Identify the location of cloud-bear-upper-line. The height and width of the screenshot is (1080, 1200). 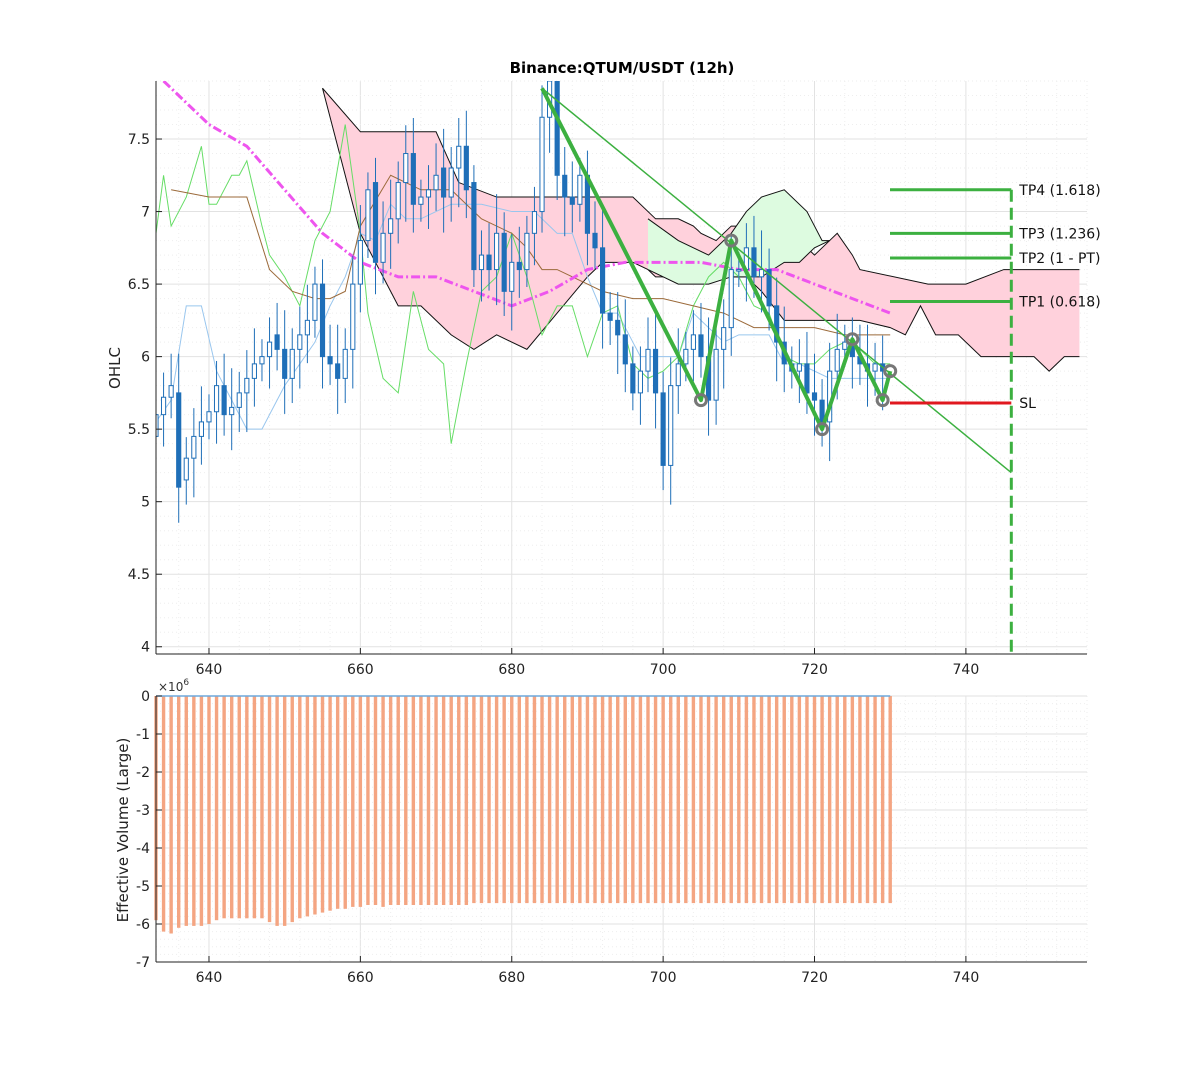
(701, 186).